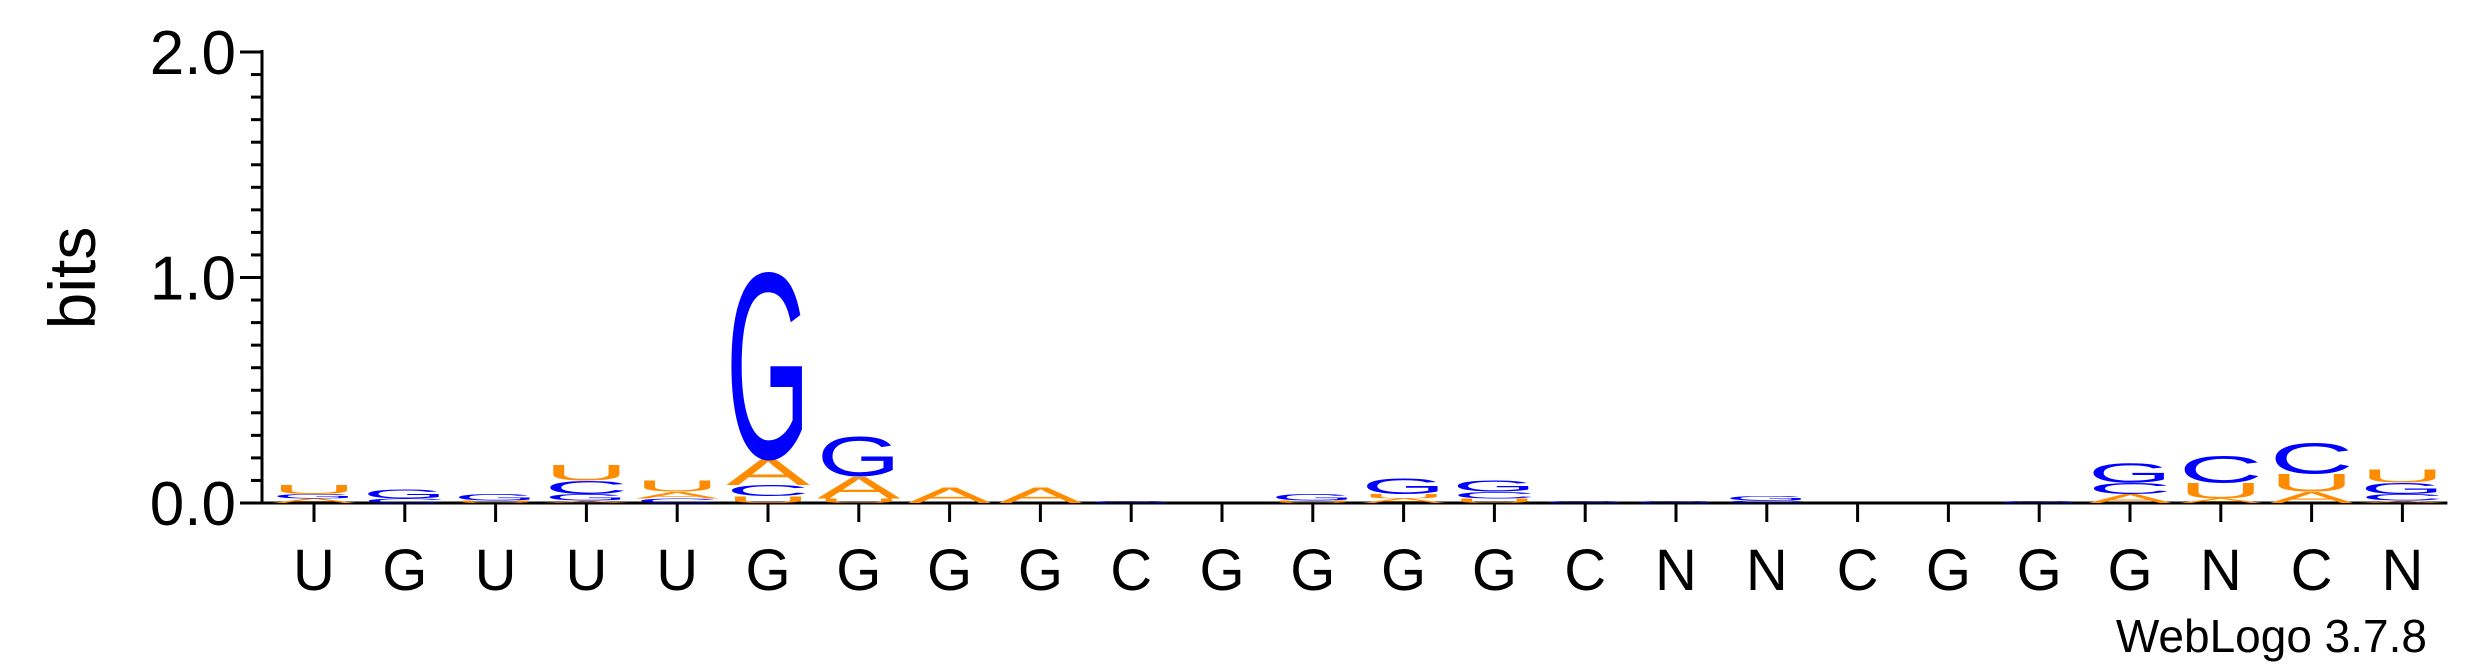 Image resolution: width=2475 pixels, height=667 pixels. What do you see at coordinates (193, 504) in the screenshot?
I see `y-tick-label: 0.0` at bounding box center [193, 504].